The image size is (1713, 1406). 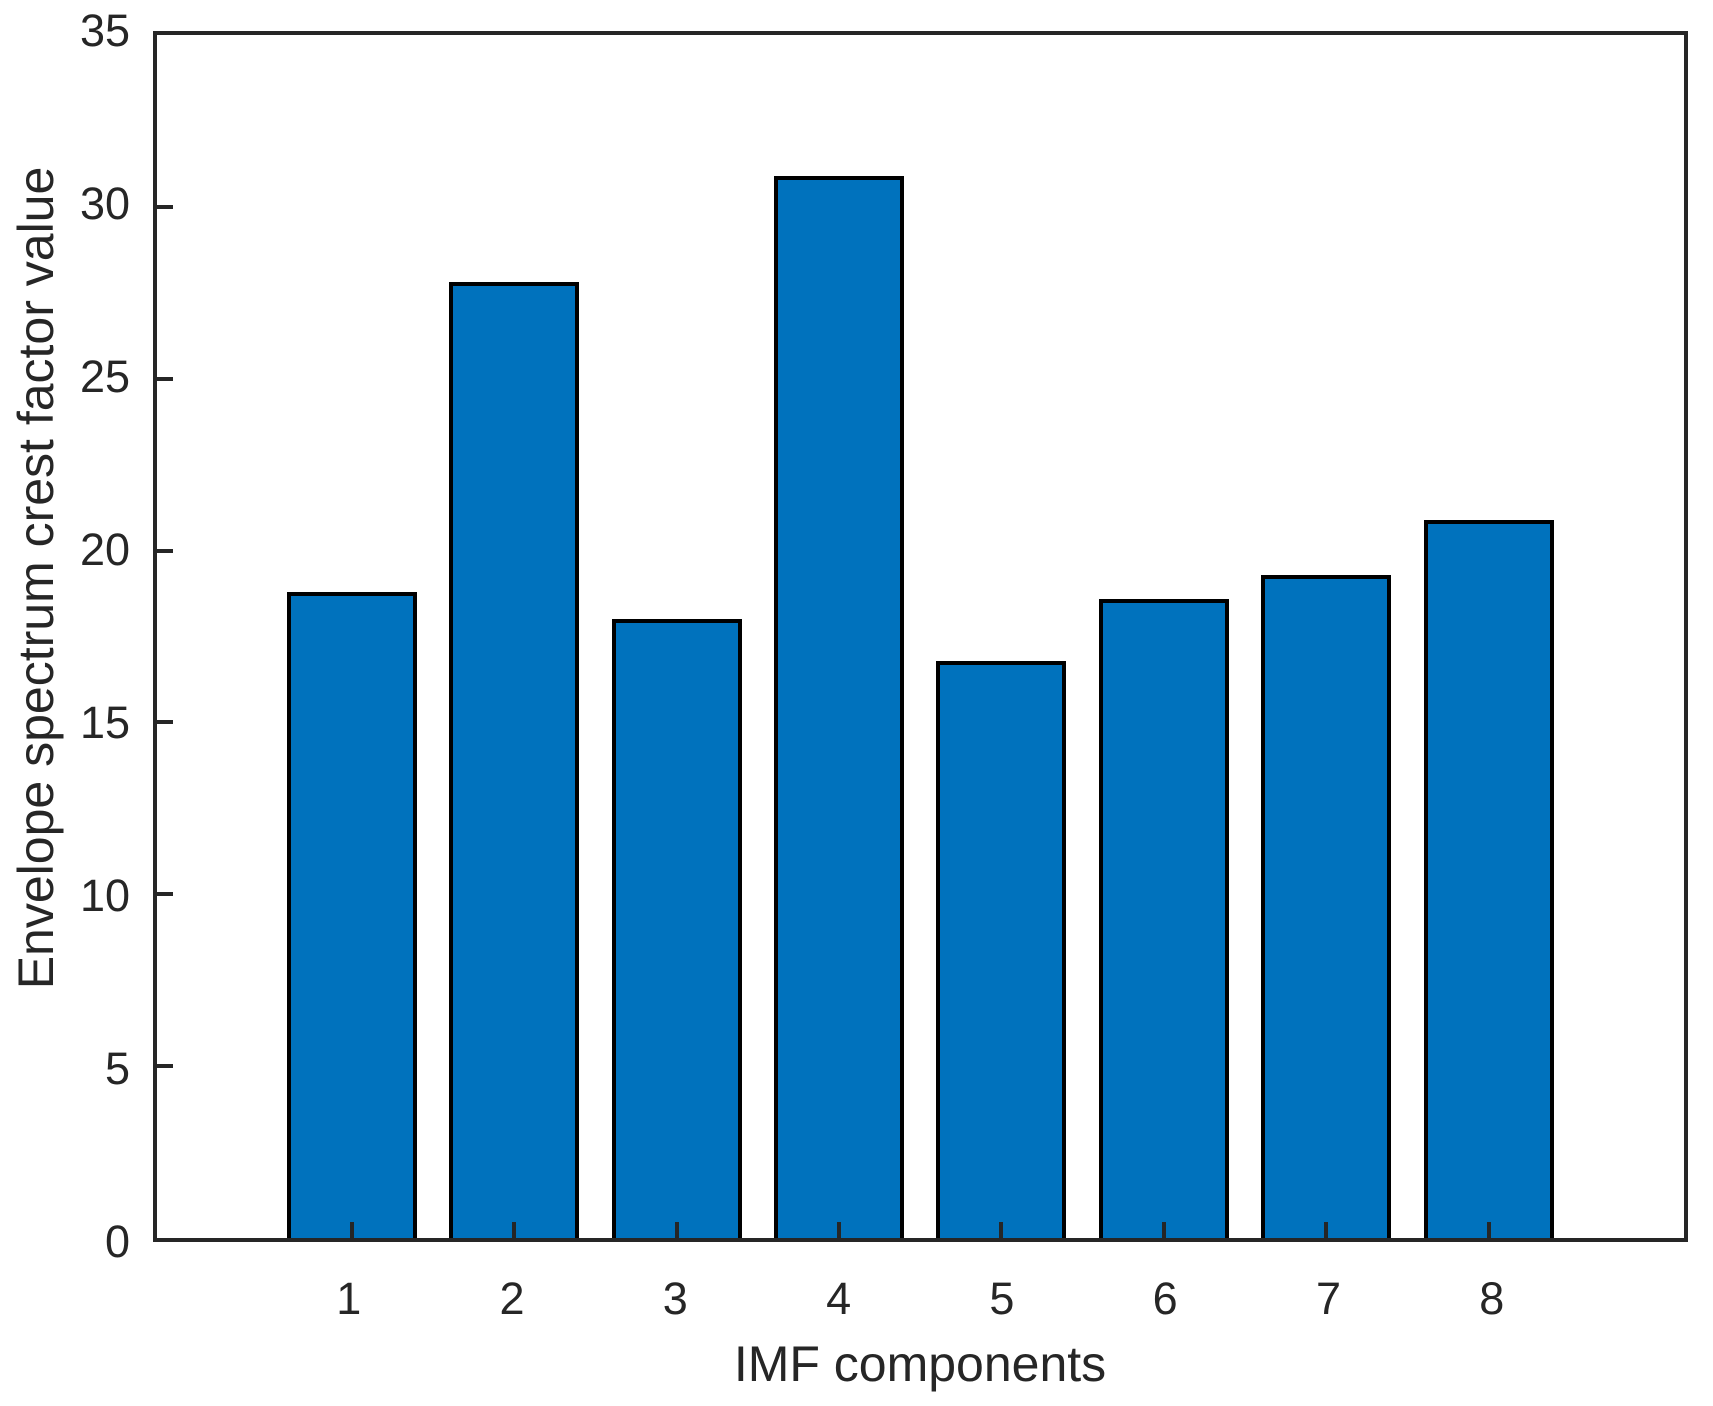 What do you see at coordinates (104, 549) in the screenshot?
I see `y-tick-label: 20` at bounding box center [104, 549].